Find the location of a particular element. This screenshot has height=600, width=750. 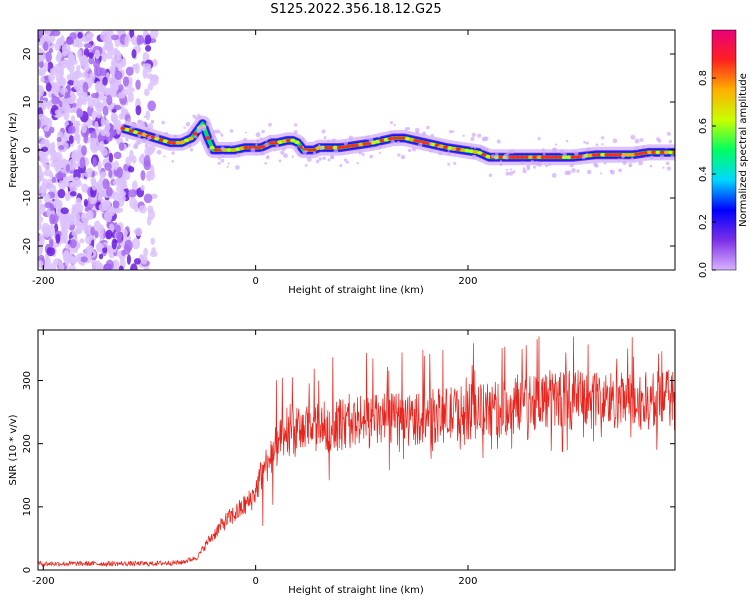

y-tick-label: 200 is located at coordinates (27, 443).